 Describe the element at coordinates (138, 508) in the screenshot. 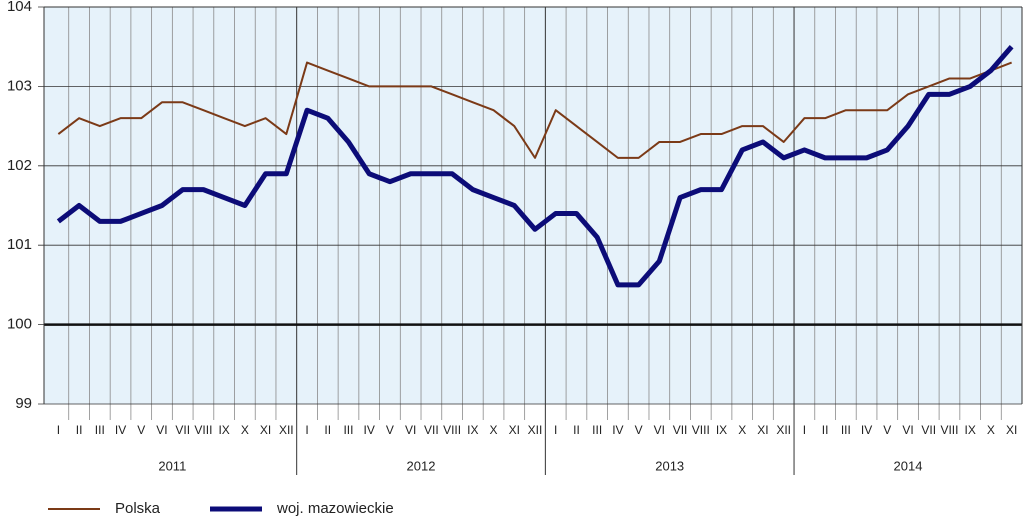

I see `legend-label: Polska` at that location.